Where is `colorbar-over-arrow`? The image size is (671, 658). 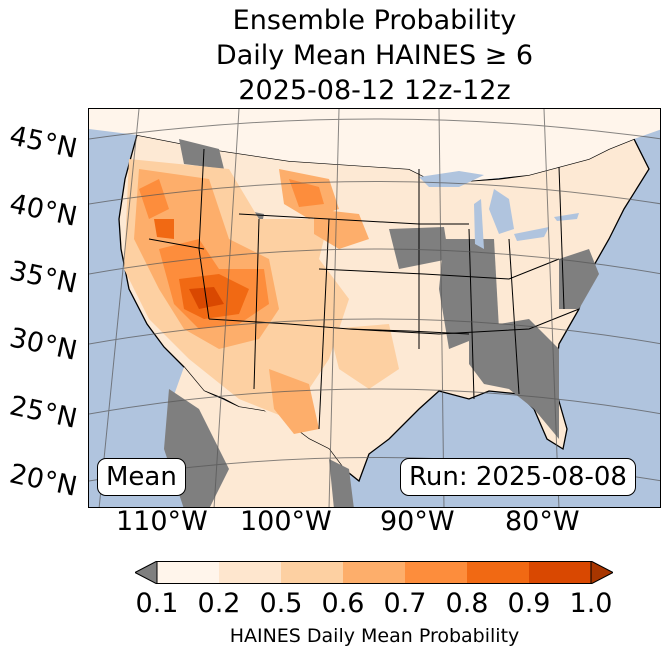
colorbar-over-arrow is located at coordinates (601, 572).